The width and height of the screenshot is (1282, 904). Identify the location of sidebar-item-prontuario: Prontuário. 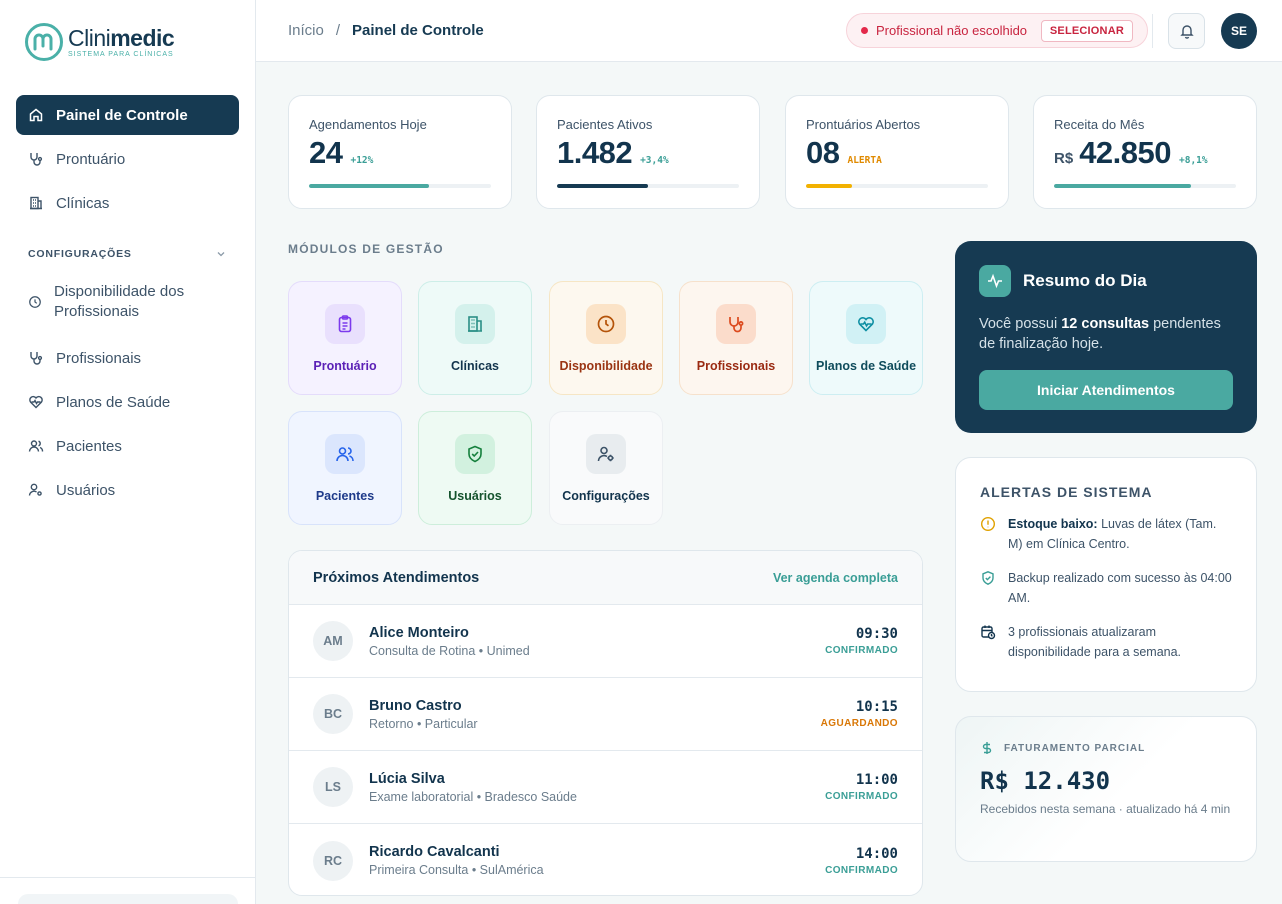
(127, 159).